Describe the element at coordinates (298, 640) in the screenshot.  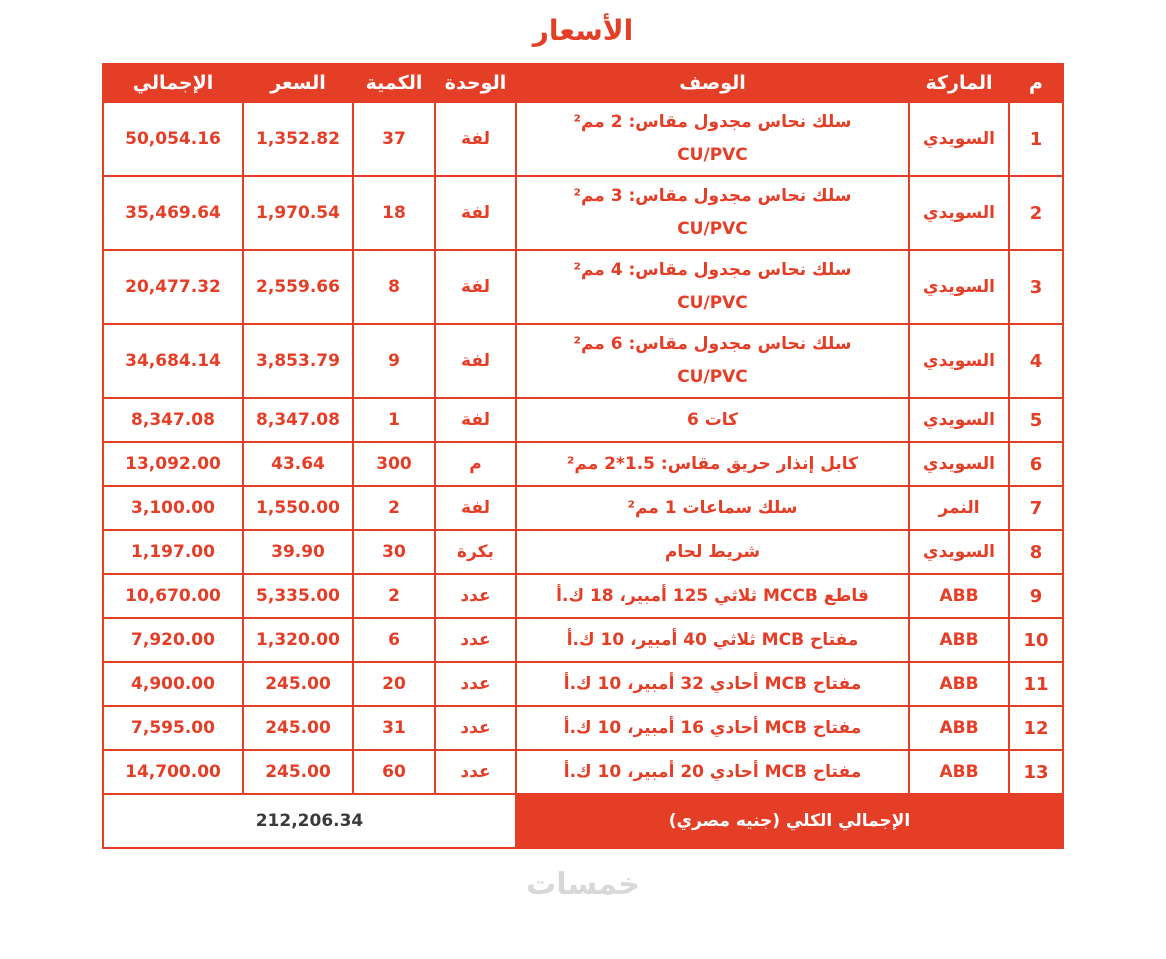
I see `cell-price: 1,320.00` at that location.